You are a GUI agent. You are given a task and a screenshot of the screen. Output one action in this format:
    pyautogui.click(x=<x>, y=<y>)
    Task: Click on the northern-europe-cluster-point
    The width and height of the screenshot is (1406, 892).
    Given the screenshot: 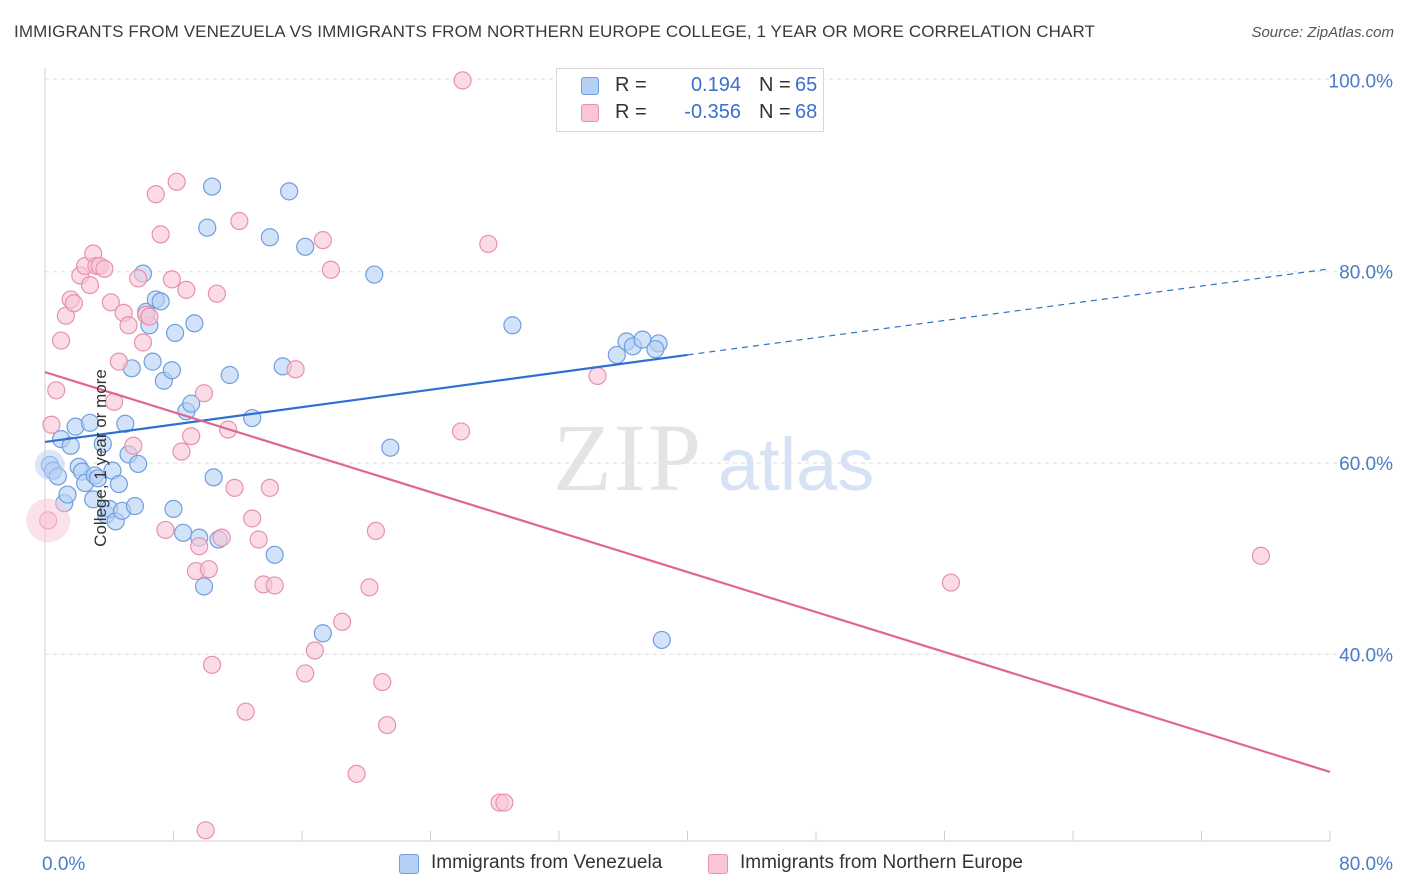 What is the action you would take?
    pyautogui.click(x=48, y=520)
    